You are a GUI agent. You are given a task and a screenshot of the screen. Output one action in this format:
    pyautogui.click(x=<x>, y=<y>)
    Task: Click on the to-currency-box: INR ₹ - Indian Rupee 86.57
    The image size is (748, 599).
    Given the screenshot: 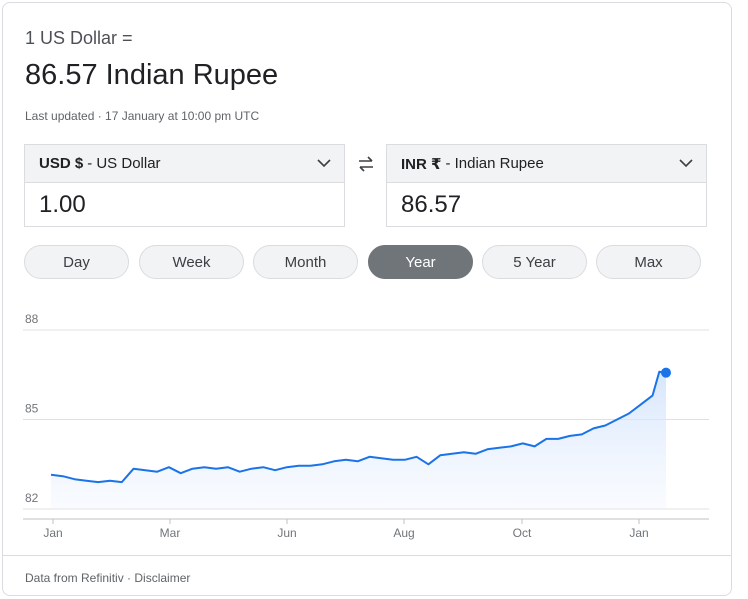 What is the action you would take?
    pyautogui.click(x=546, y=185)
    